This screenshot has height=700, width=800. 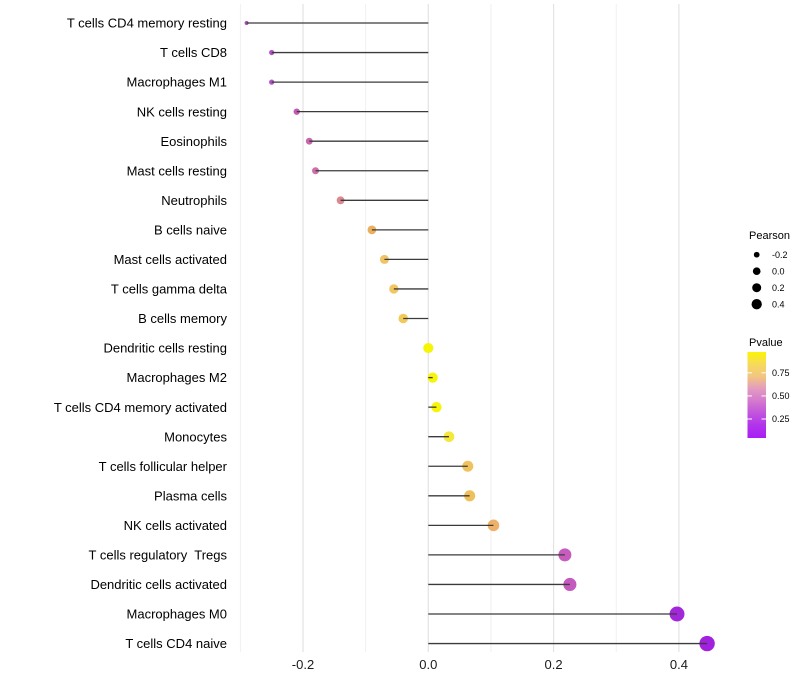 I want to click on category-label: NK cells activated, so click(x=175, y=525).